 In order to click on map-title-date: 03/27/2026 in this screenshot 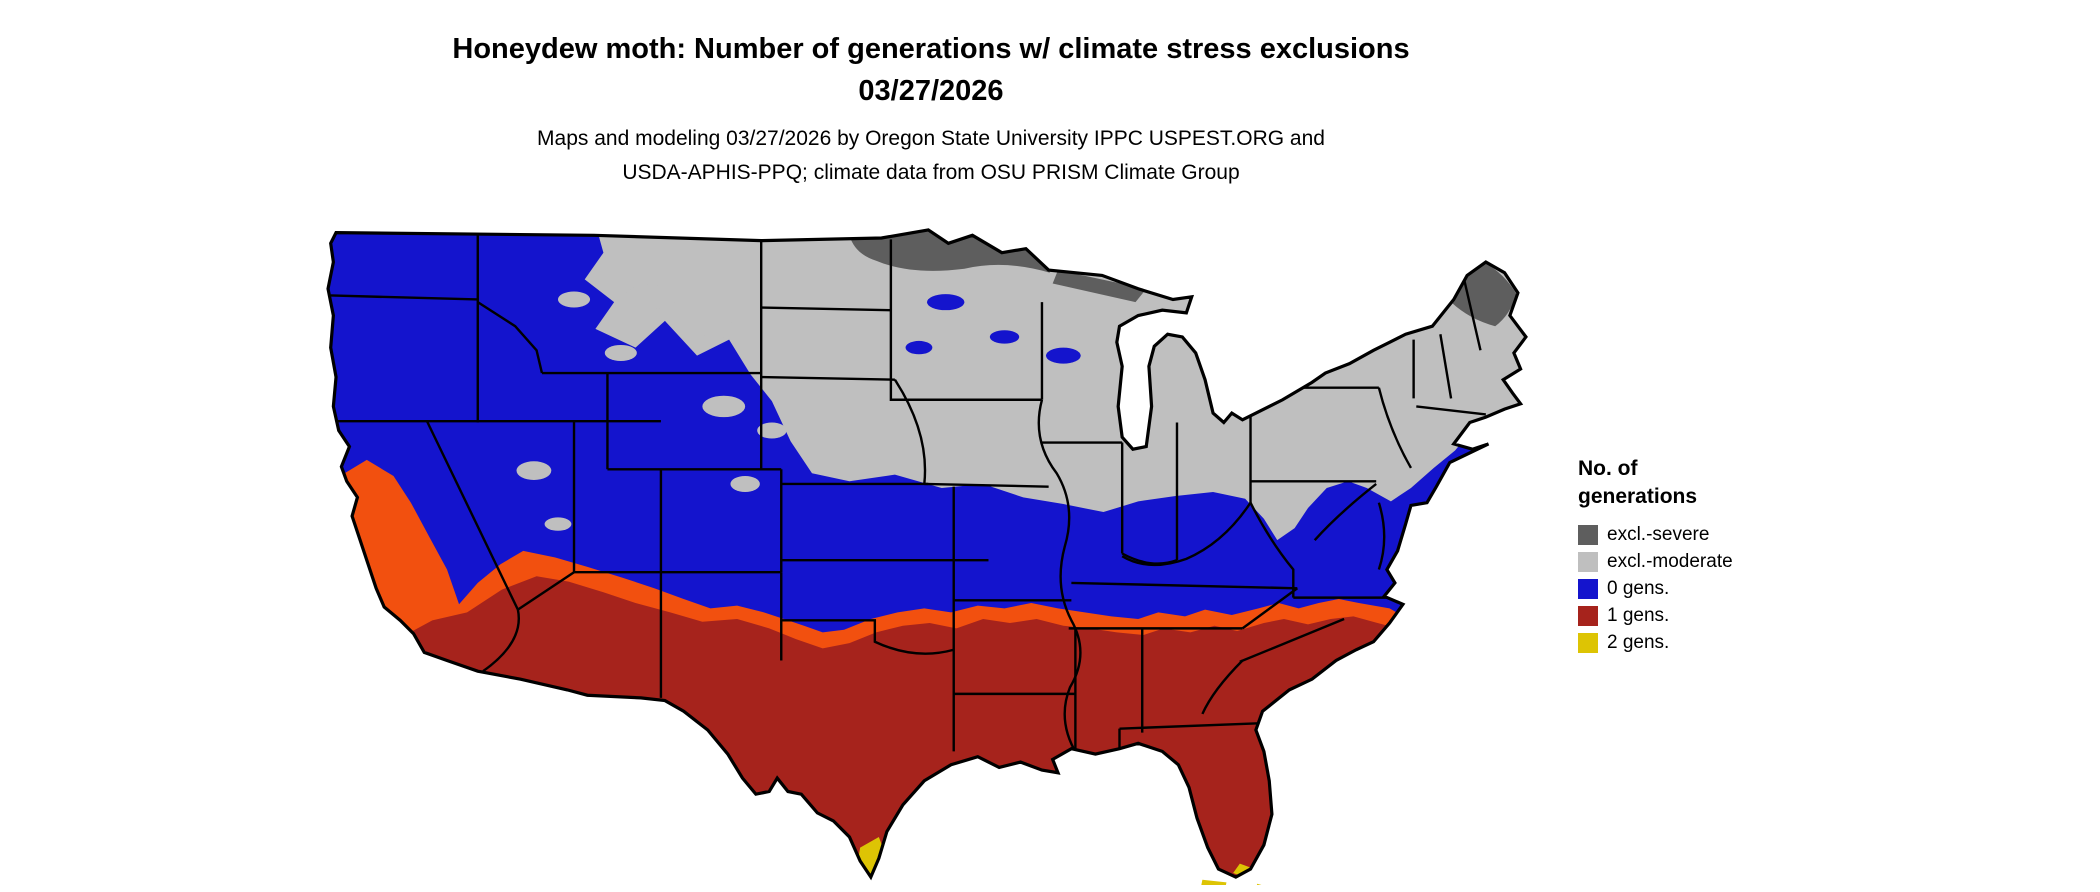, I will do `click(931, 91)`.